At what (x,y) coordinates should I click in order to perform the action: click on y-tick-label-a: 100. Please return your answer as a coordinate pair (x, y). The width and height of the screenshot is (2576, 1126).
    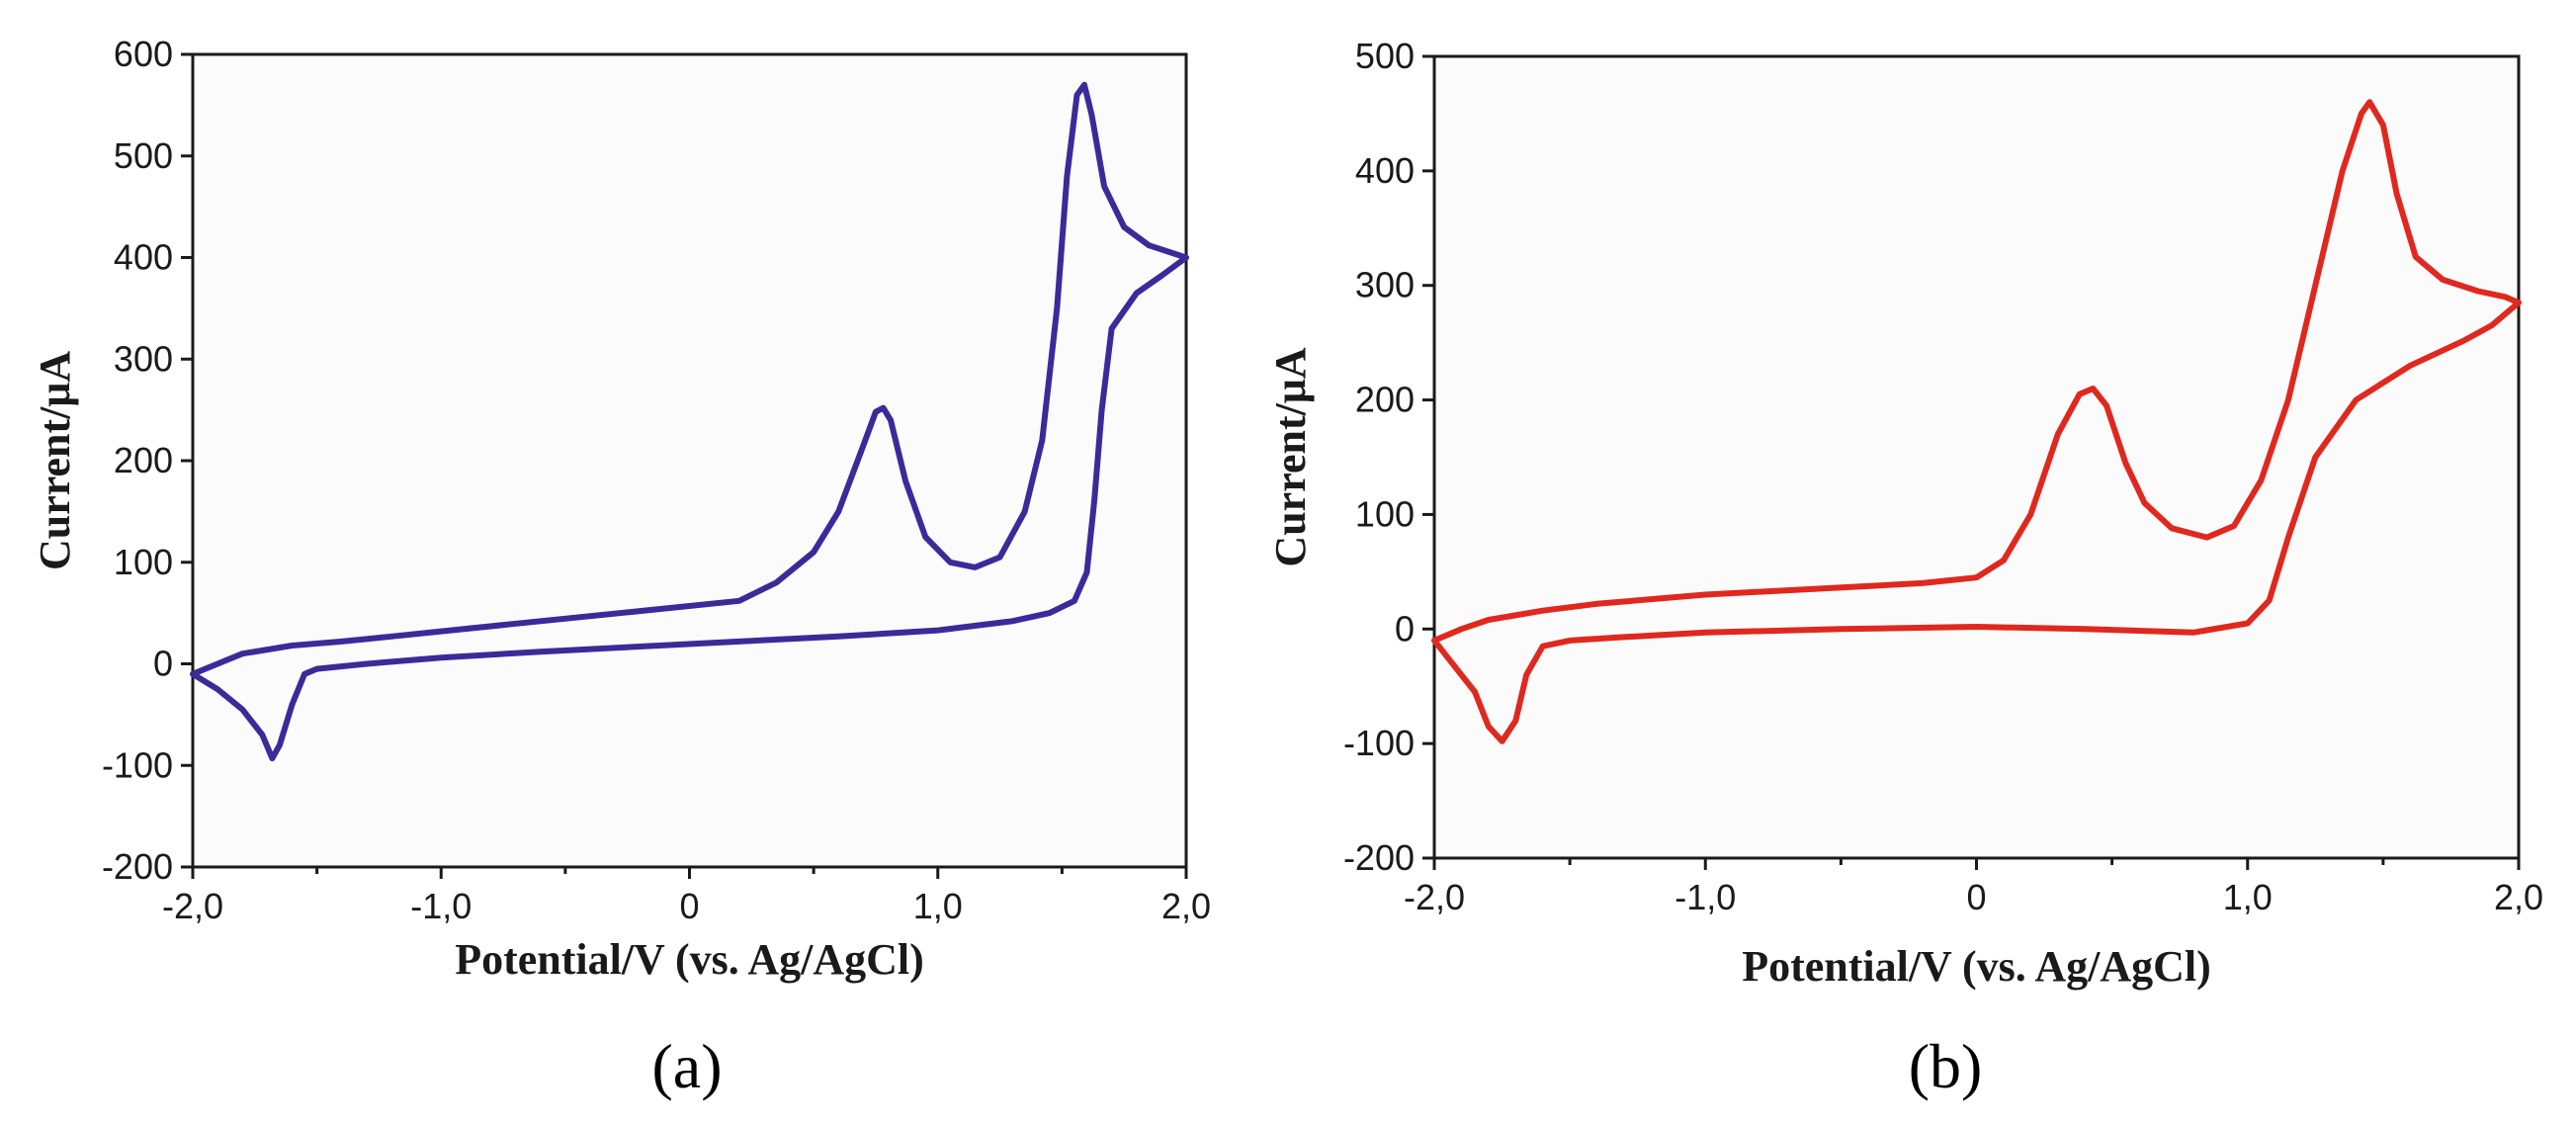
    Looking at the image, I should click on (143, 562).